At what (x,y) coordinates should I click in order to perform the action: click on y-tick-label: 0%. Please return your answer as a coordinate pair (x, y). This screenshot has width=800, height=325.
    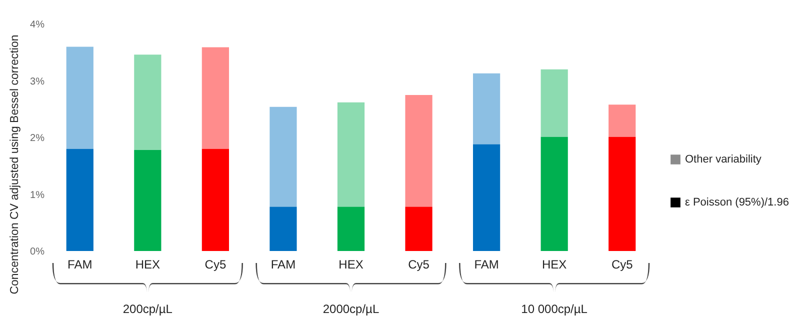
    Looking at the image, I should click on (37, 252).